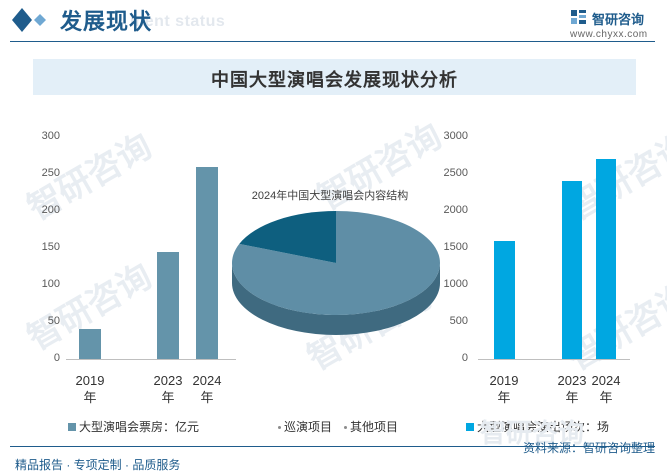 The height and width of the screenshot is (476, 667). Describe the element at coordinates (330, 196) in the screenshot. I see `pie-title: 2024年中国大型演唱会内容结构` at that location.